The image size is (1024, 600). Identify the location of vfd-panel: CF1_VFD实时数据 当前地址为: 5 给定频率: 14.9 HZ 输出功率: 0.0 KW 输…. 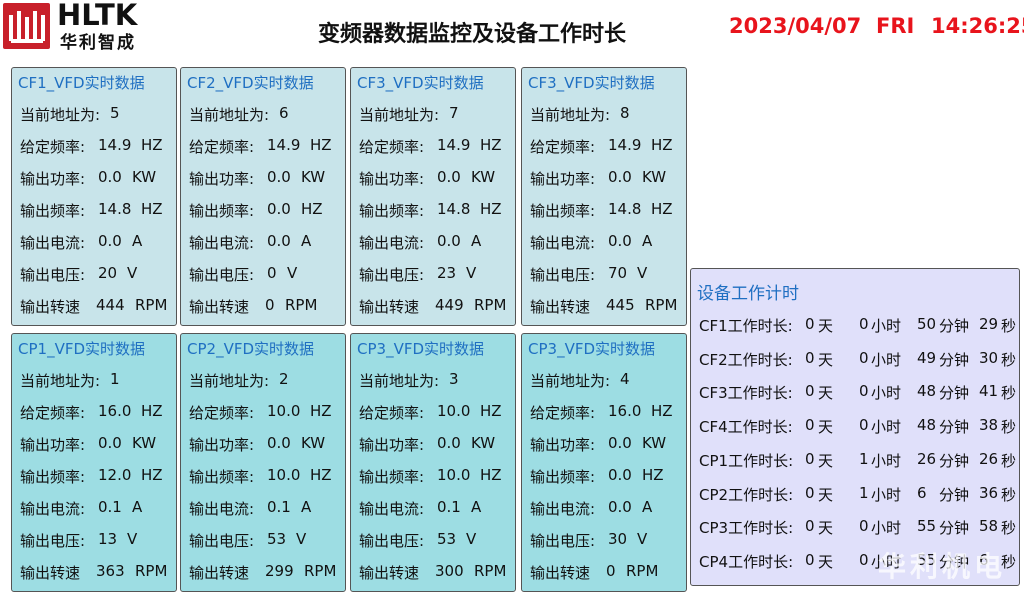
(94, 196).